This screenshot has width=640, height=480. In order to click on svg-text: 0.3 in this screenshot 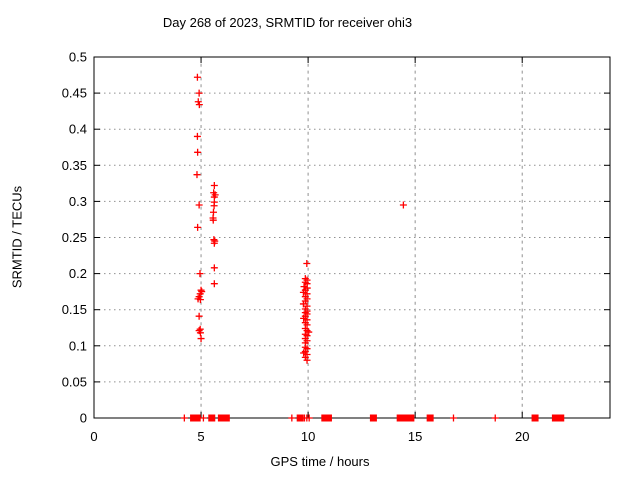, I will do `click(78, 201)`.